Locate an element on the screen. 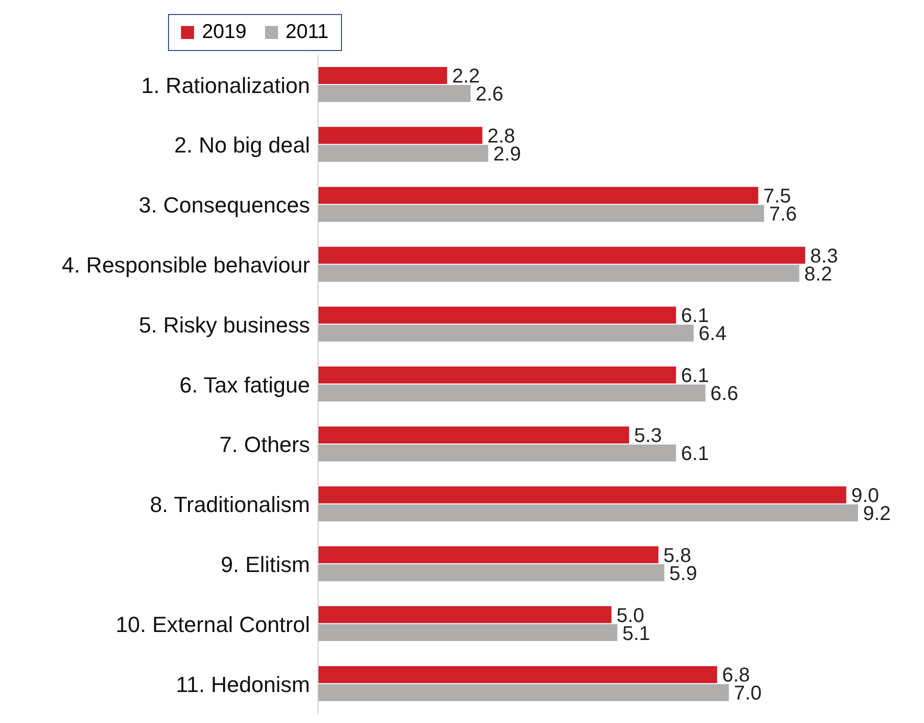 This screenshot has height=723, width=924. legend-label: 2011 is located at coordinates (306, 32).